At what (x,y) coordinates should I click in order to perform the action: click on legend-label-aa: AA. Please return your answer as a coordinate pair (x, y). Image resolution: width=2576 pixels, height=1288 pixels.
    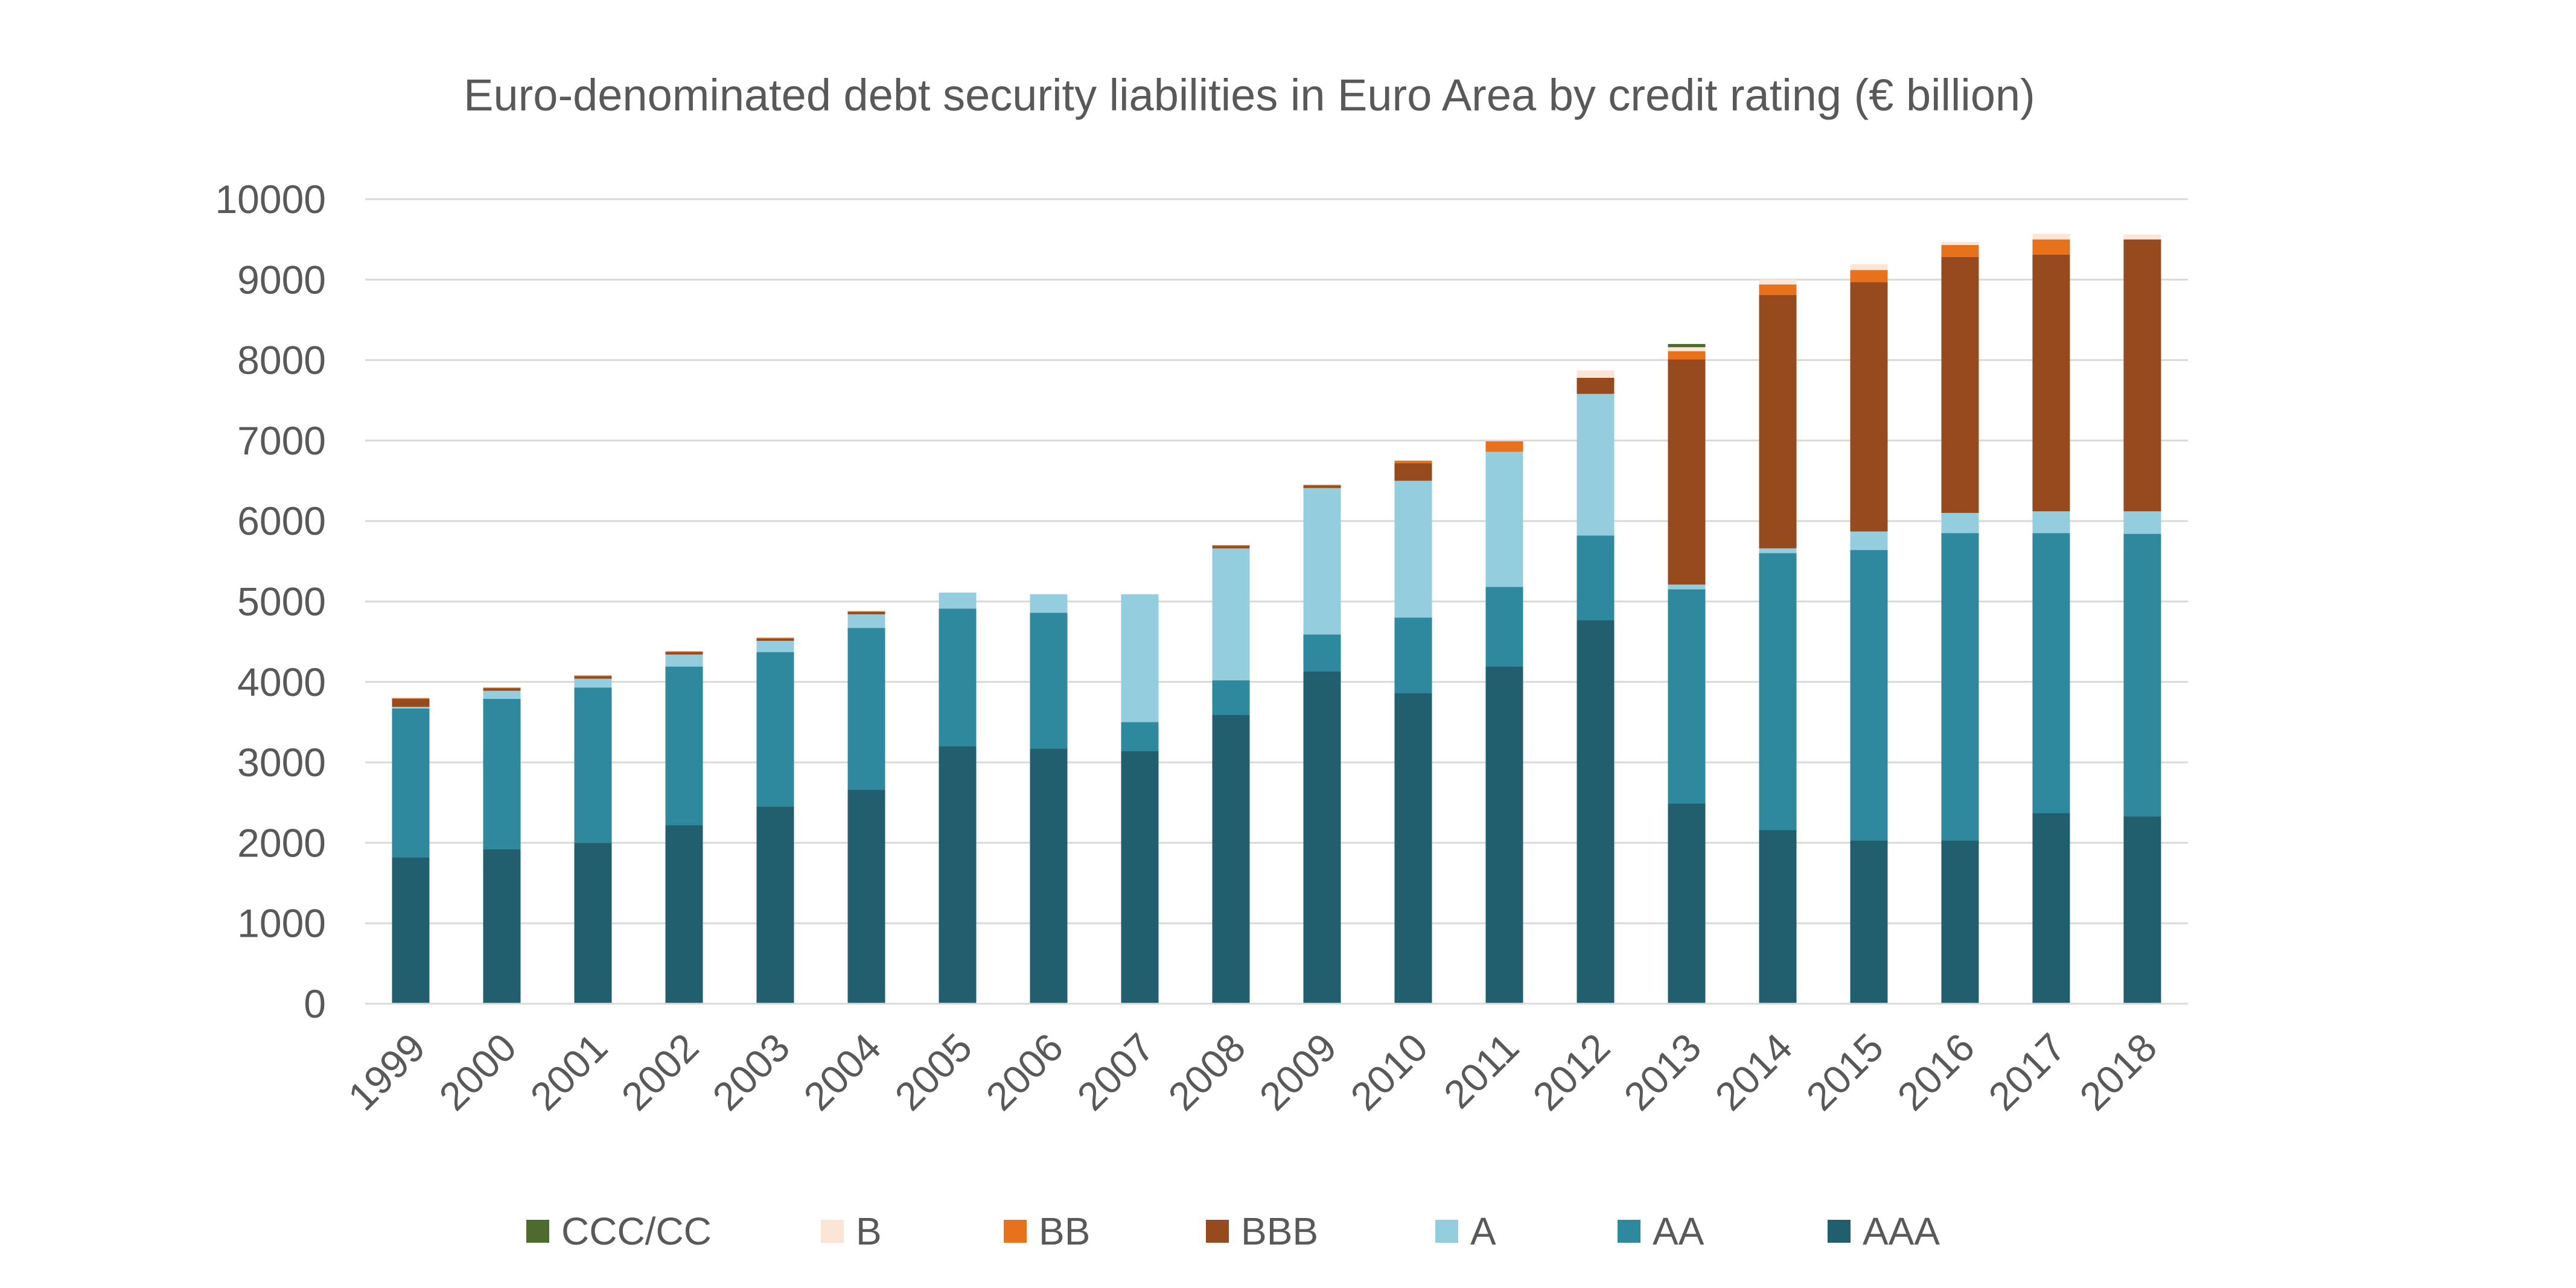
    Looking at the image, I should click on (1678, 1231).